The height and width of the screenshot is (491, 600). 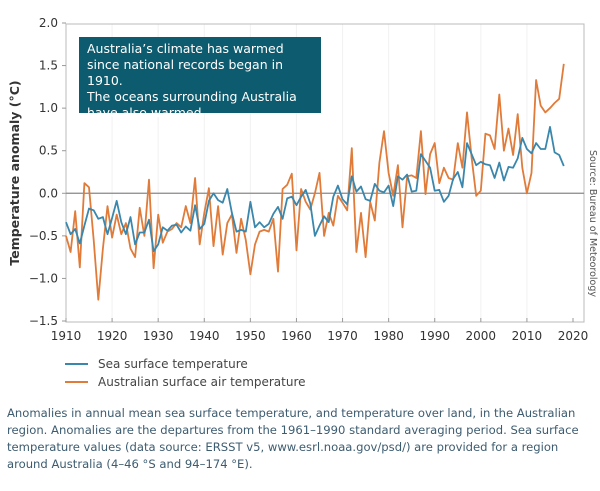 I want to click on legend-label: Sea surface temperature, so click(x=173, y=364).